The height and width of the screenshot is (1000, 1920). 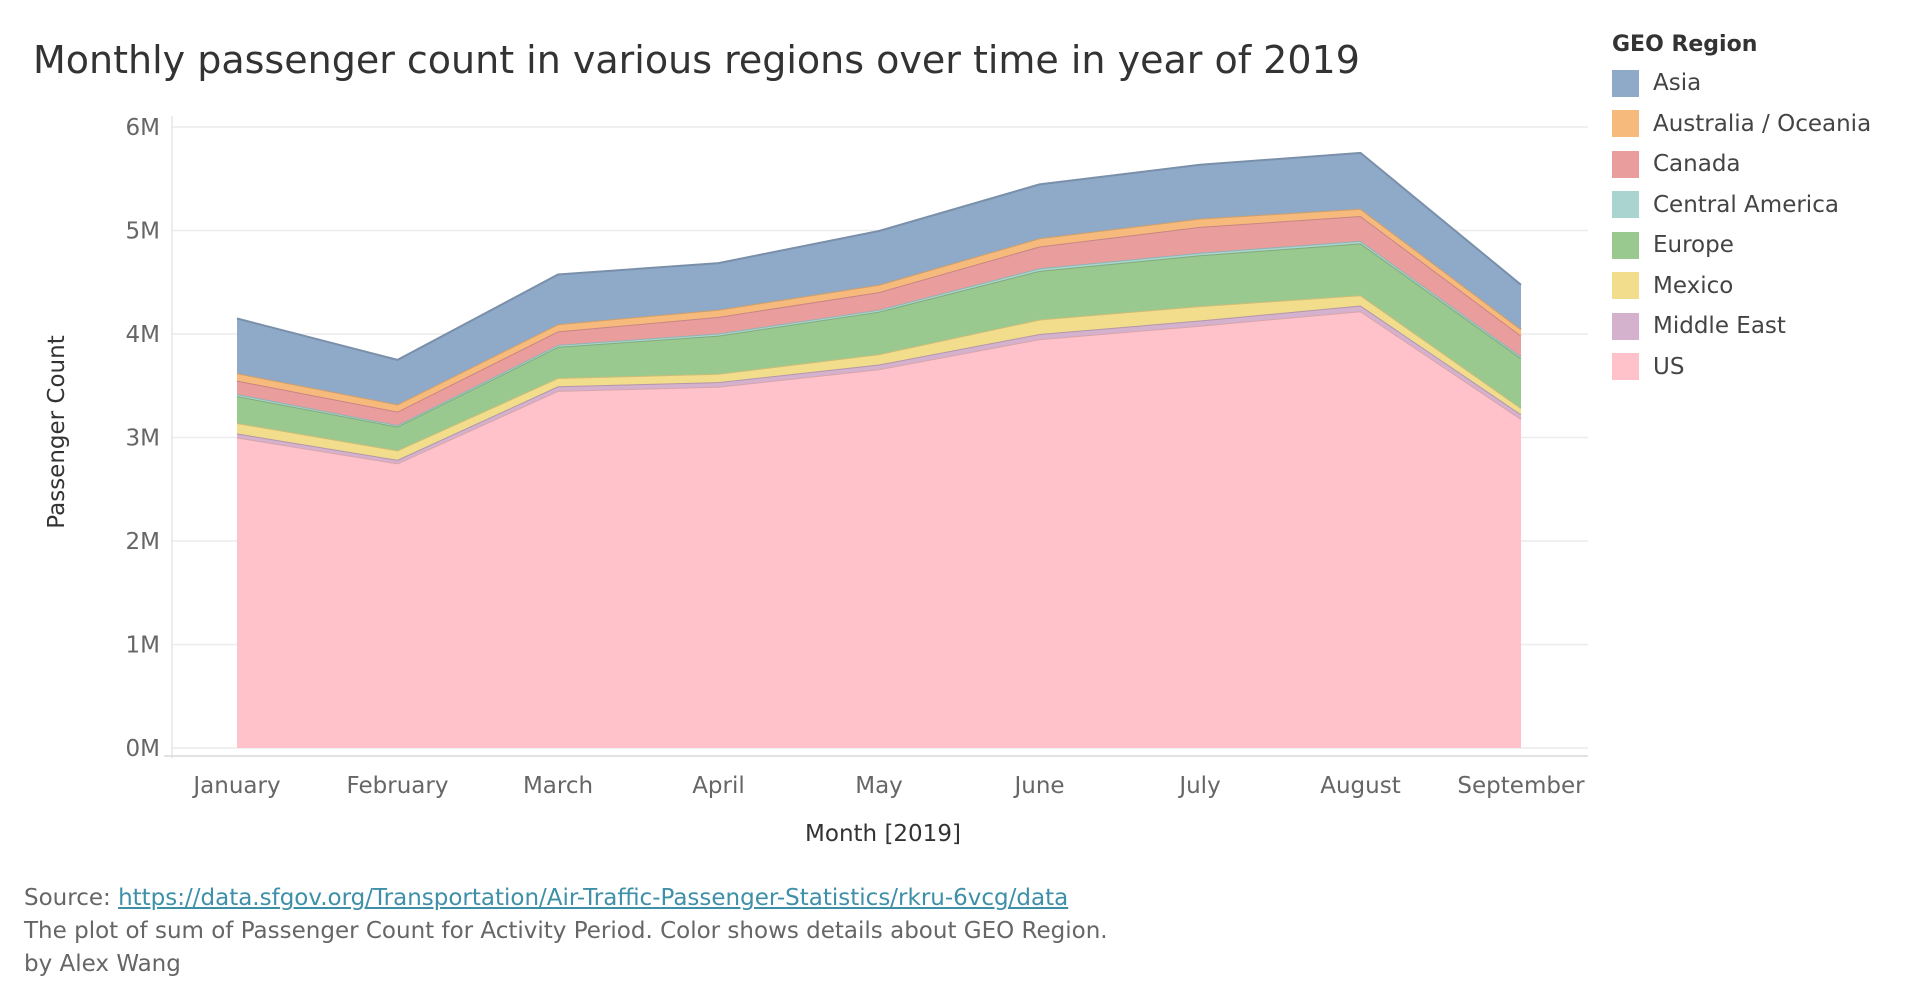 I want to click on area-edge-asia, so click(x=879, y=256).